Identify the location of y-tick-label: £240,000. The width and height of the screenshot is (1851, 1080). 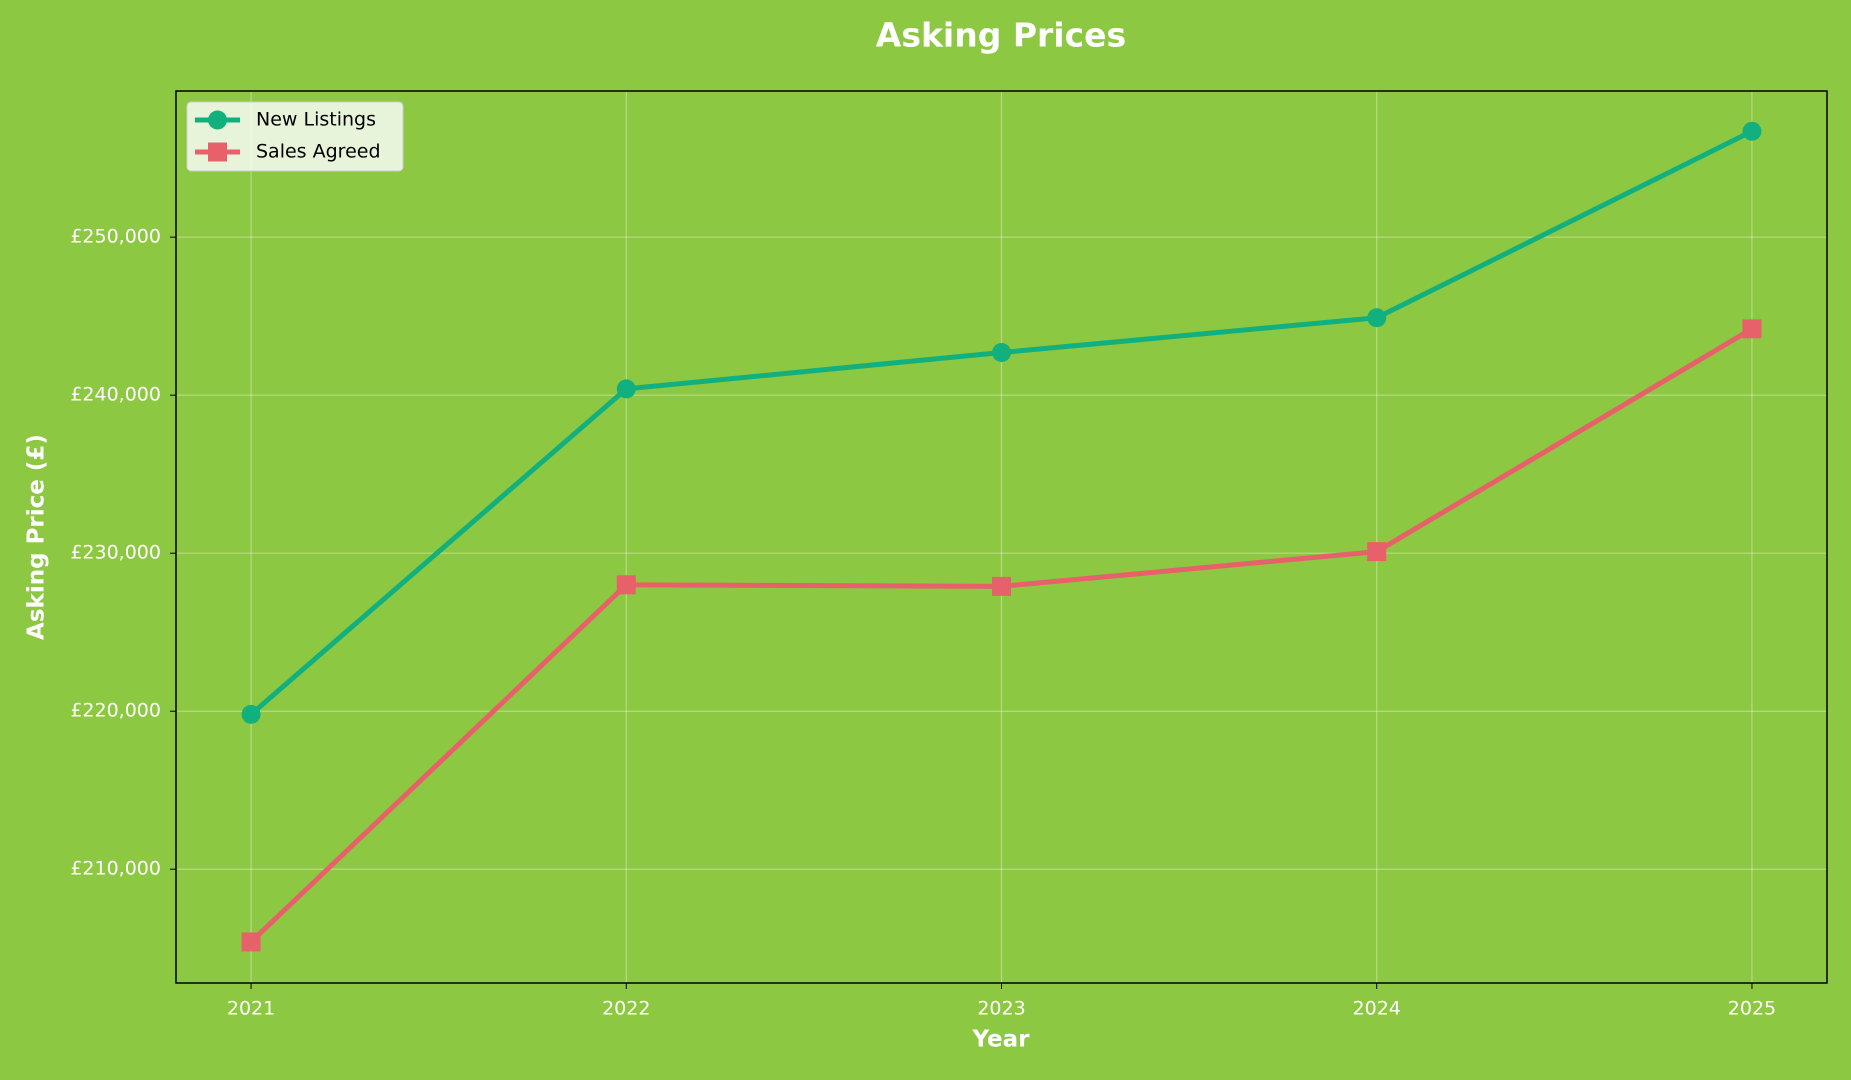
(115, 395).